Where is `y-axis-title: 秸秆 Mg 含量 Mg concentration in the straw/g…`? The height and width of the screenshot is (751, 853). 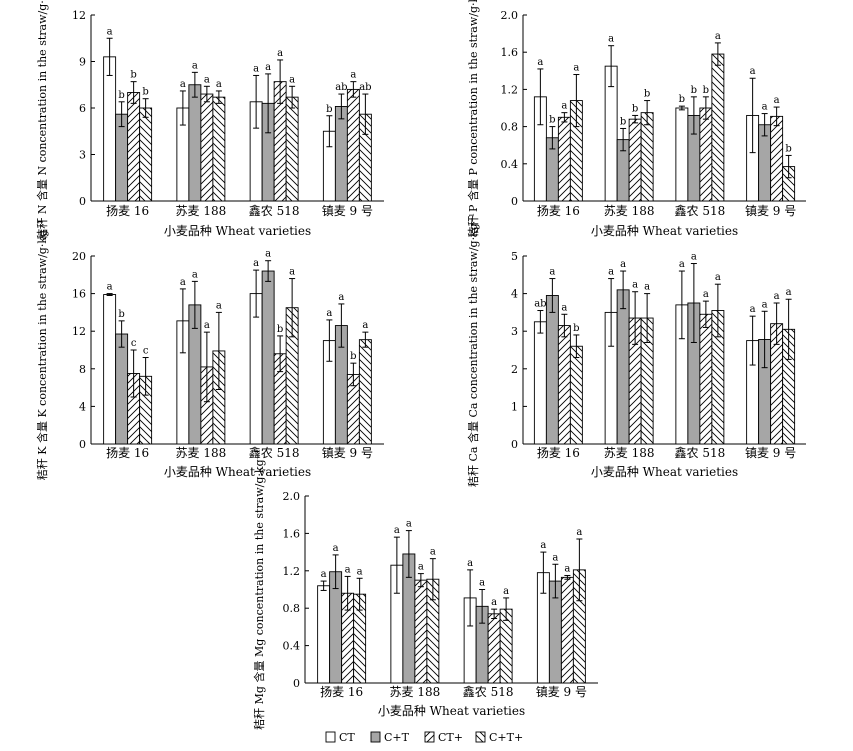 y-axis-title: 秸秆 Mg 含量 Mg concentration in the straw/g… is located at coordinates (259, 589).